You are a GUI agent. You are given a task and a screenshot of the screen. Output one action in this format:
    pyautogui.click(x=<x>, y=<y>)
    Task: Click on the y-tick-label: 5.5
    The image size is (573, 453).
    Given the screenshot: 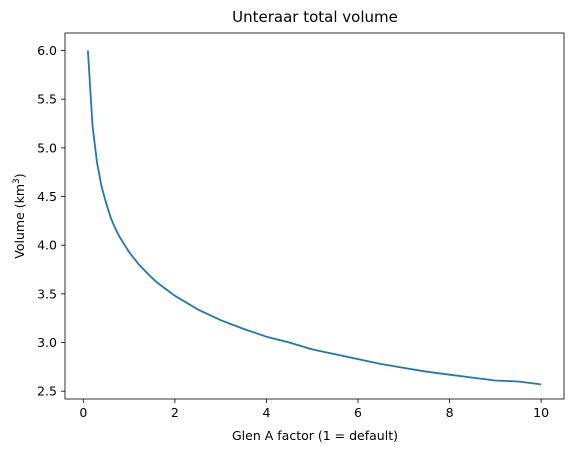 What is the action you would take?
    pyautogui.click(x=47, y=99)
    